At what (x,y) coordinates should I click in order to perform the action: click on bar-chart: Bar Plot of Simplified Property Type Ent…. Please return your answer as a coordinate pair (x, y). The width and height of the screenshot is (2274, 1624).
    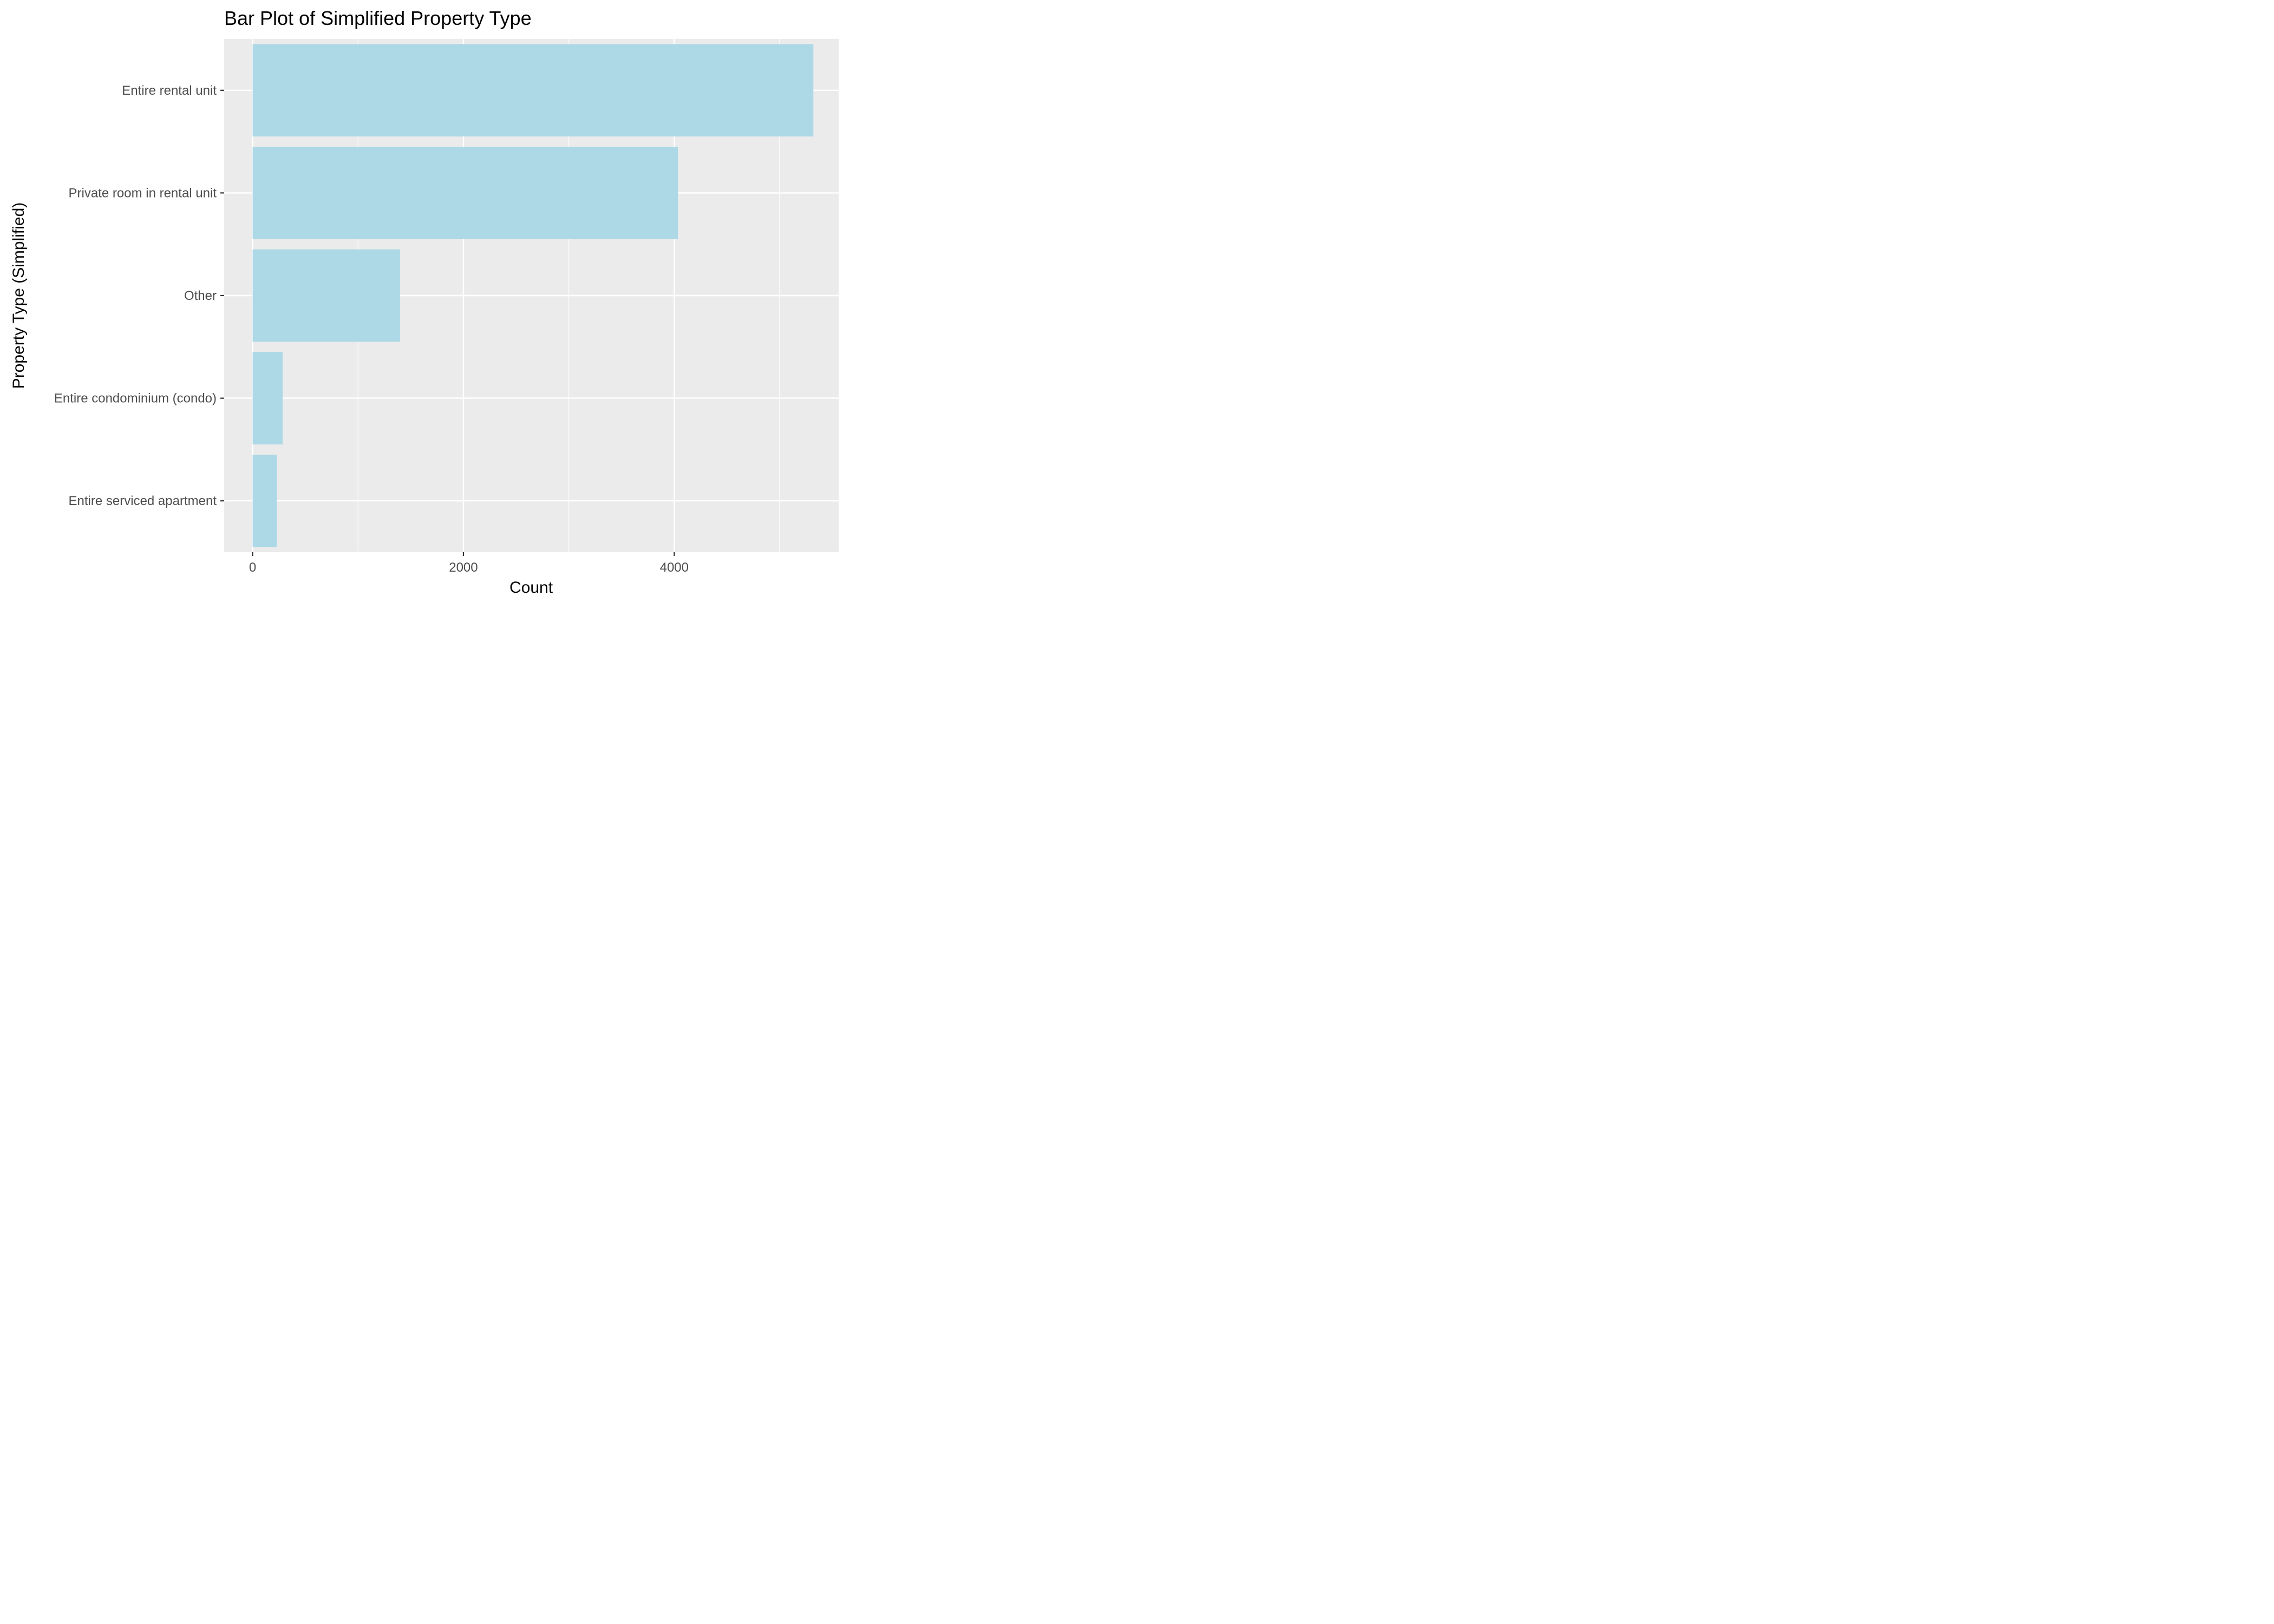
    Looking at the image, I should click on (425, 302).